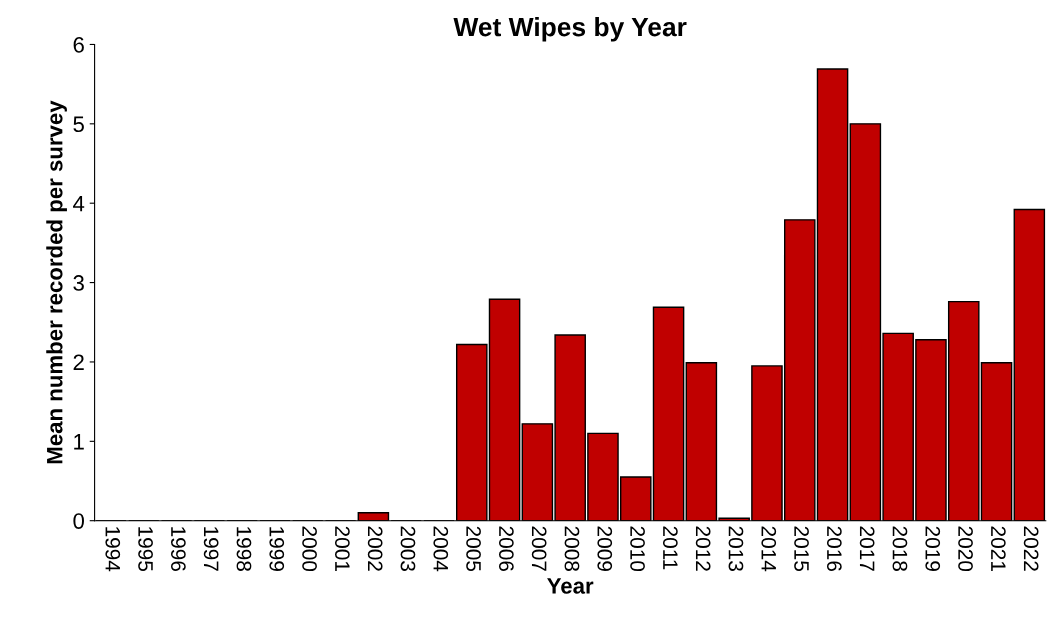 The height and width of the screenshot is (635, 1051). What do you see at coordinates (998, 548) in the screenshot?
I see `x-tick-label: 2021` at bounding box center [998, 548].